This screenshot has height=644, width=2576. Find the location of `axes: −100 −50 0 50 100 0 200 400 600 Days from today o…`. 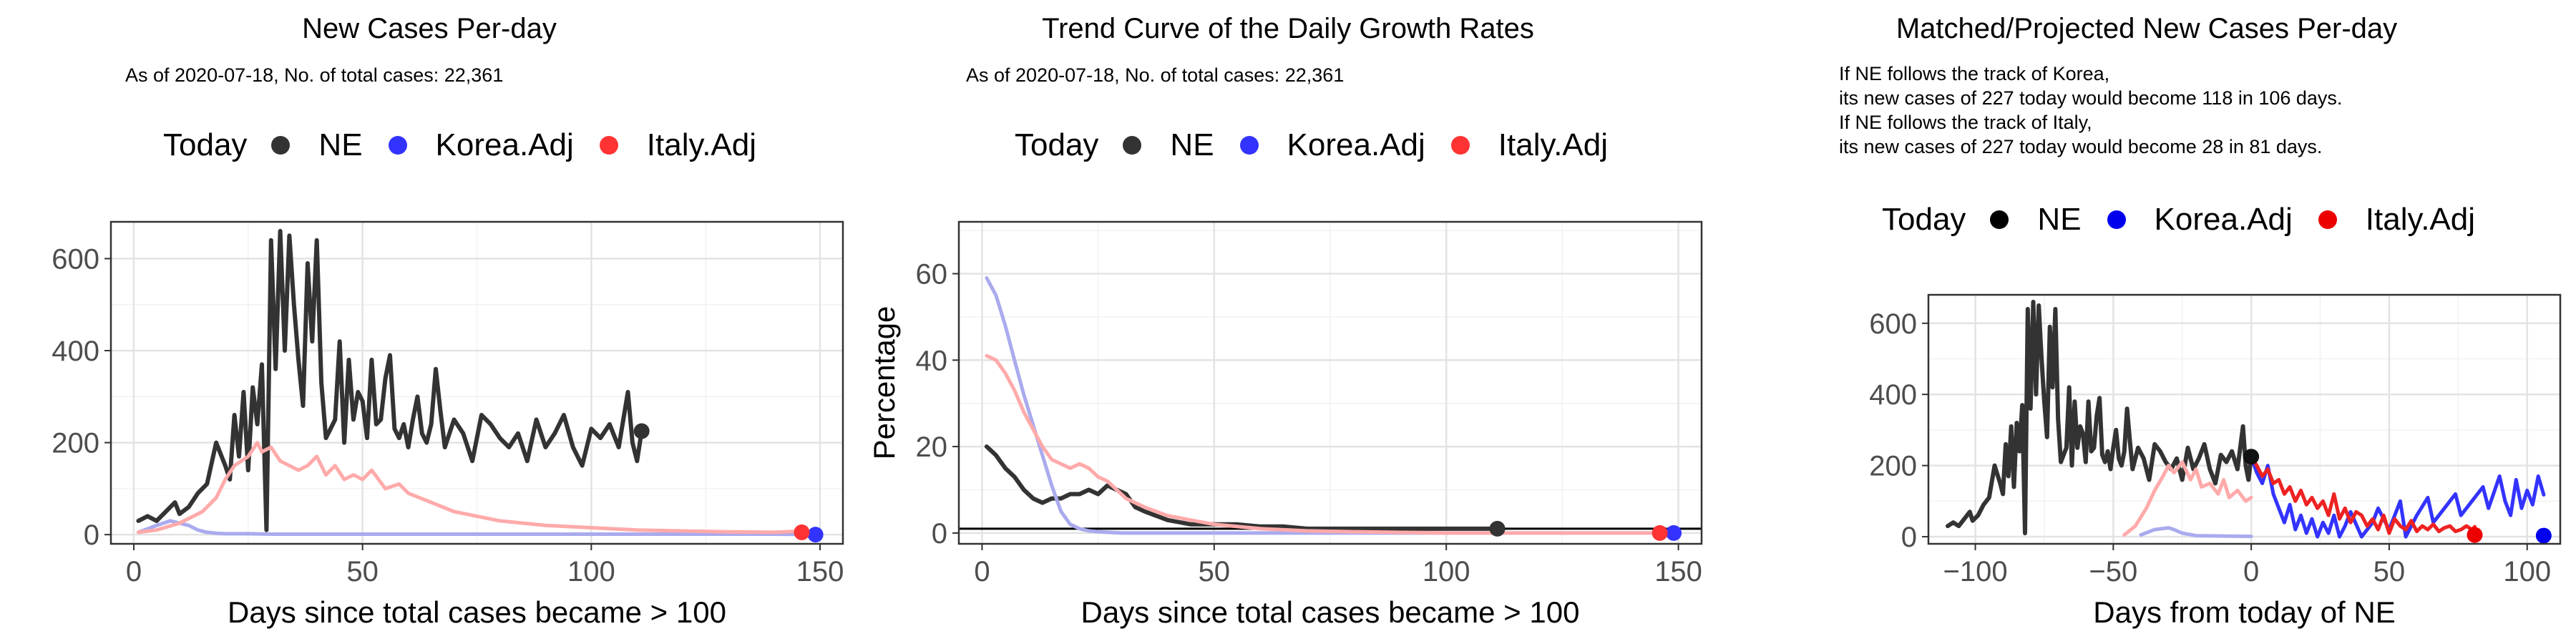

axes: −100 −50 0 50 100 0 200 400 600 Days from today o… is located at coordinates (2215, 461).